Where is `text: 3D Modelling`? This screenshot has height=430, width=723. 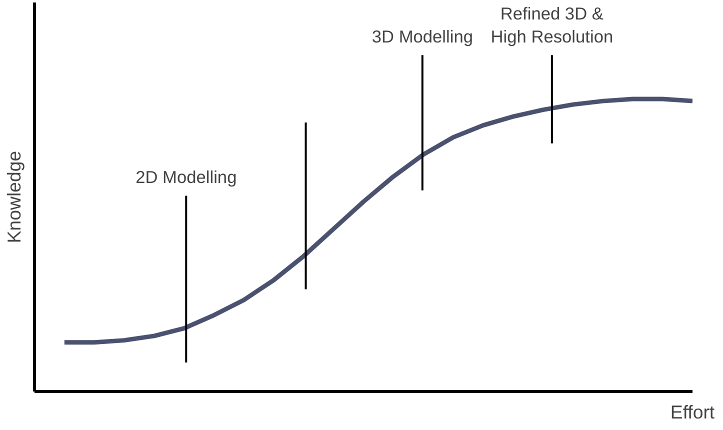
text: 3D Modelling is located at coordinates (422, 36).